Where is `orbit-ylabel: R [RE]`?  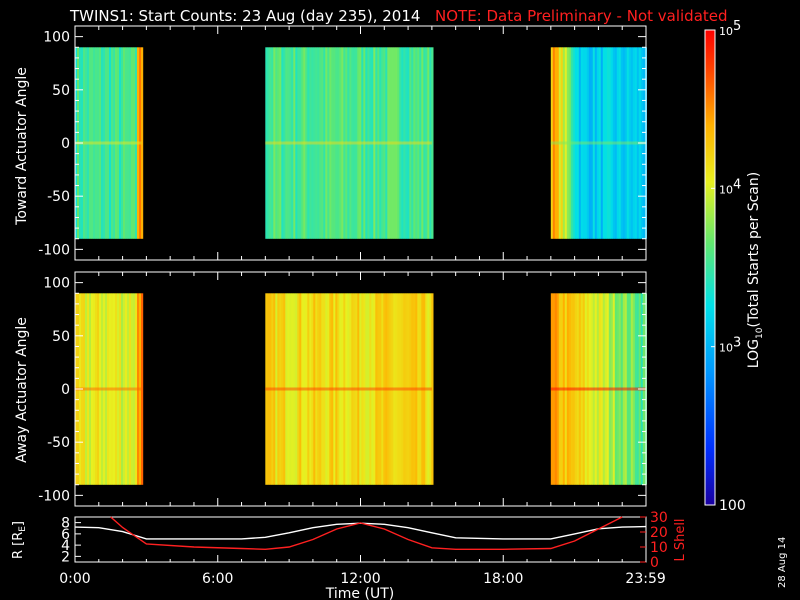
orbit-ylabel: R [RE] is located at coordinates (19, 540).